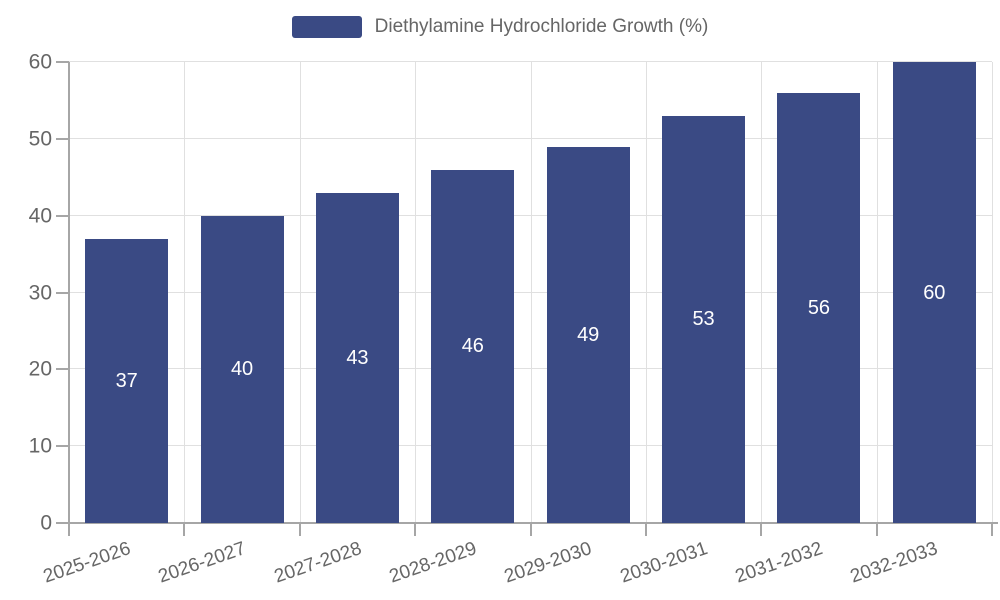 The width and height of the screenshot is (1000, 600). I want to click on bar: 37, so click(127, 380).